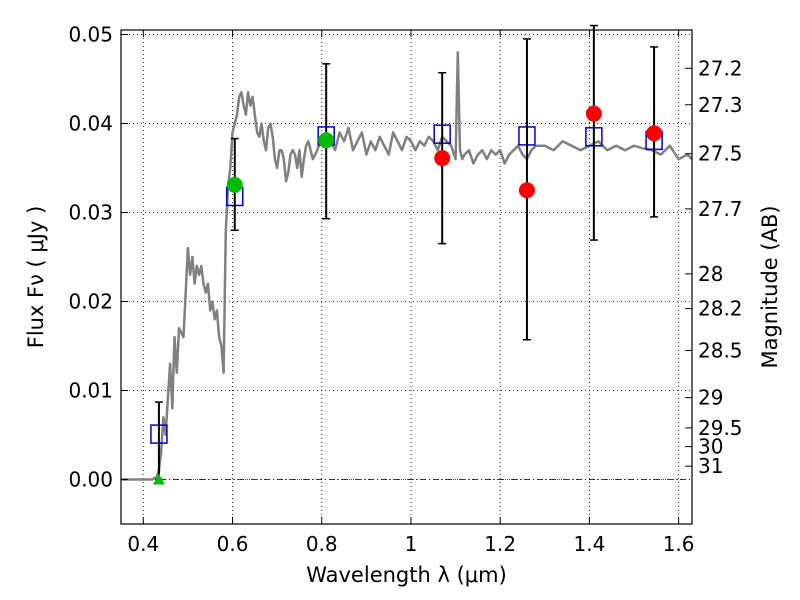  Describe the element at coordinates (36, 277) in the screenshot. I see `y-axis-title: Flux Fν ( μJy )` at that location.